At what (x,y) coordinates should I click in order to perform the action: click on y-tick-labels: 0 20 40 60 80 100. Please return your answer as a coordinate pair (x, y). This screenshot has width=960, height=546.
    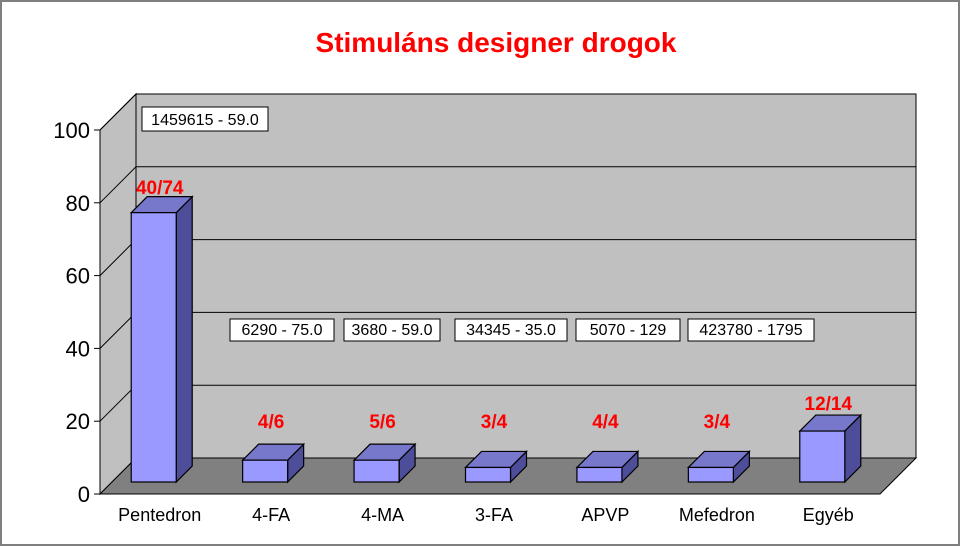
    Looking at the image, I should click on (71, 312).